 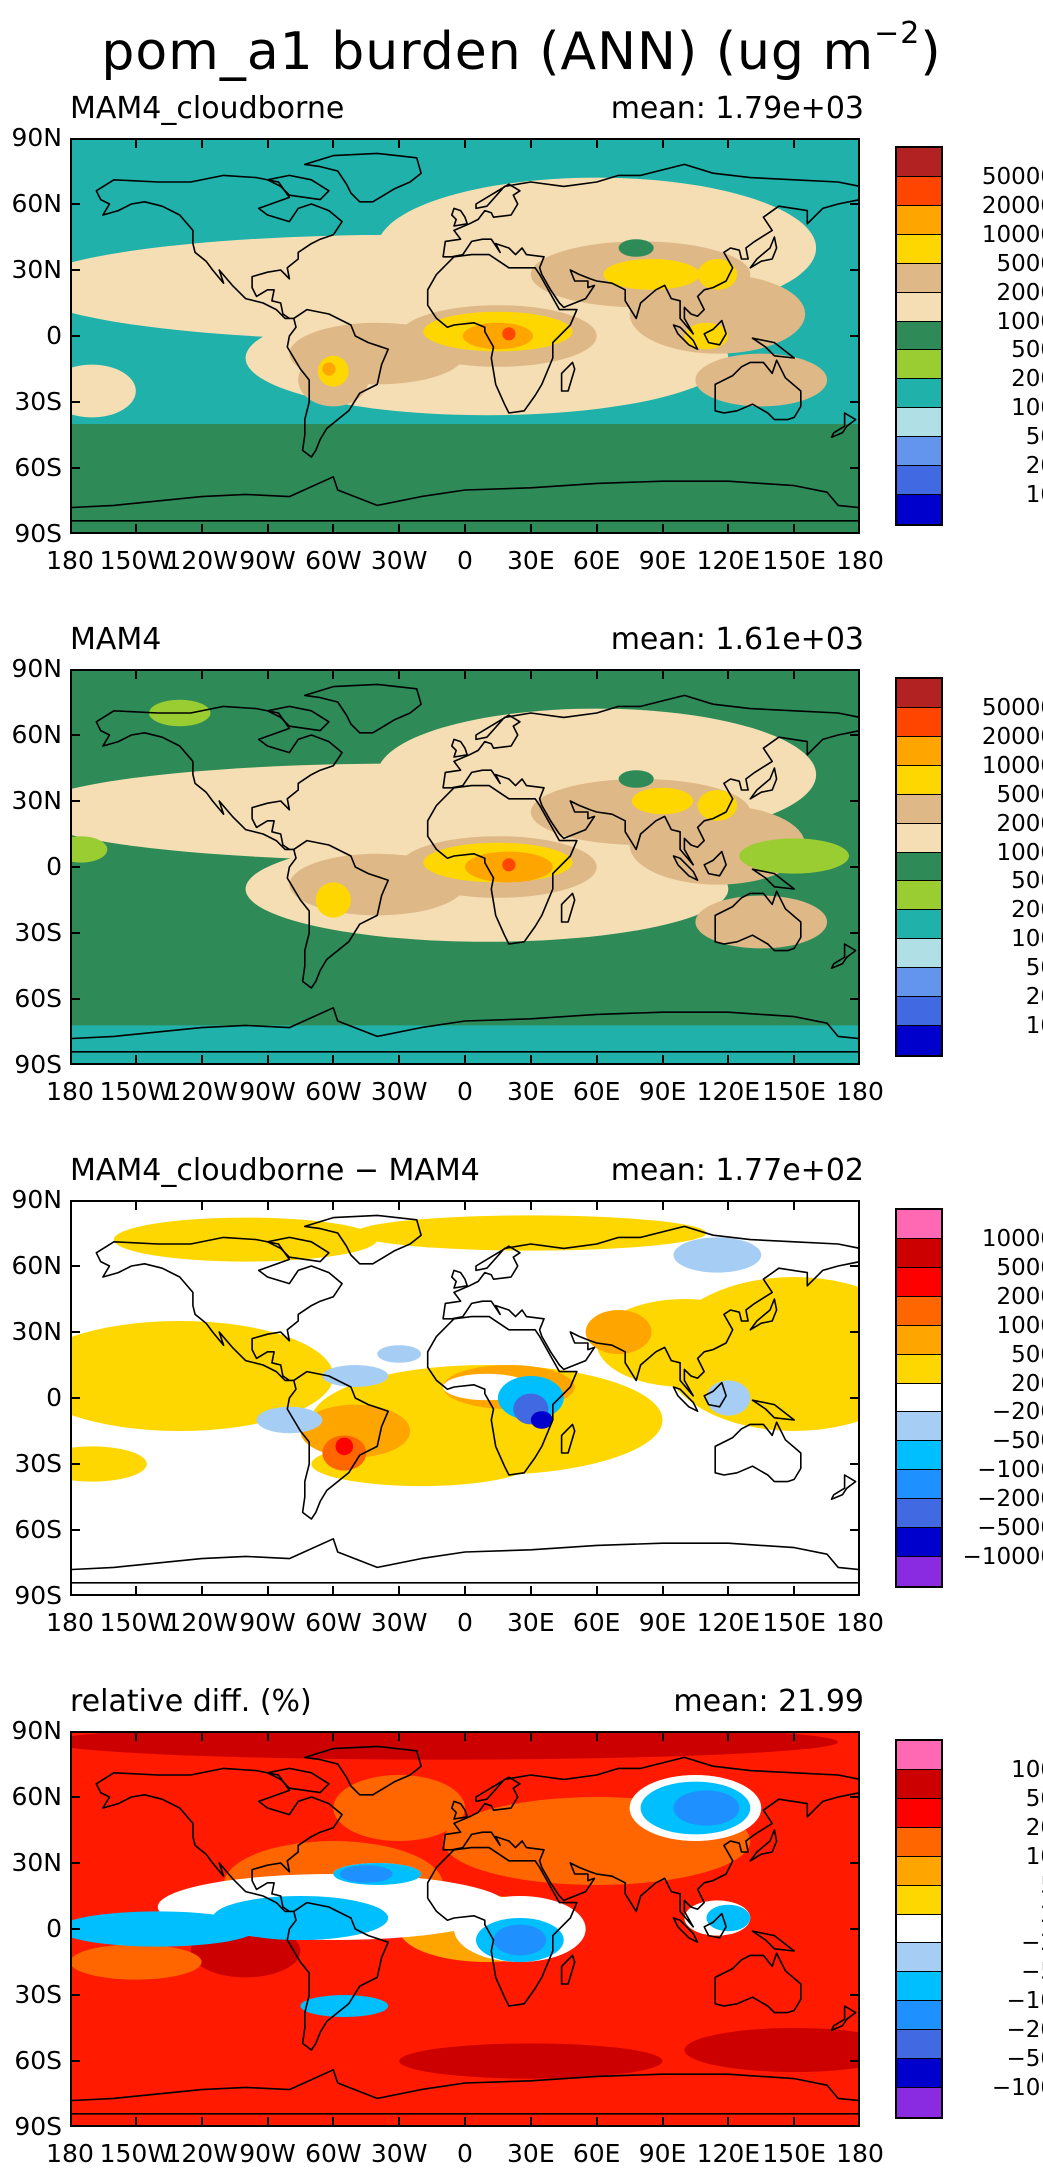 I want to click on panel-mean: mean: 21.99, so click(x=768, y=1701).